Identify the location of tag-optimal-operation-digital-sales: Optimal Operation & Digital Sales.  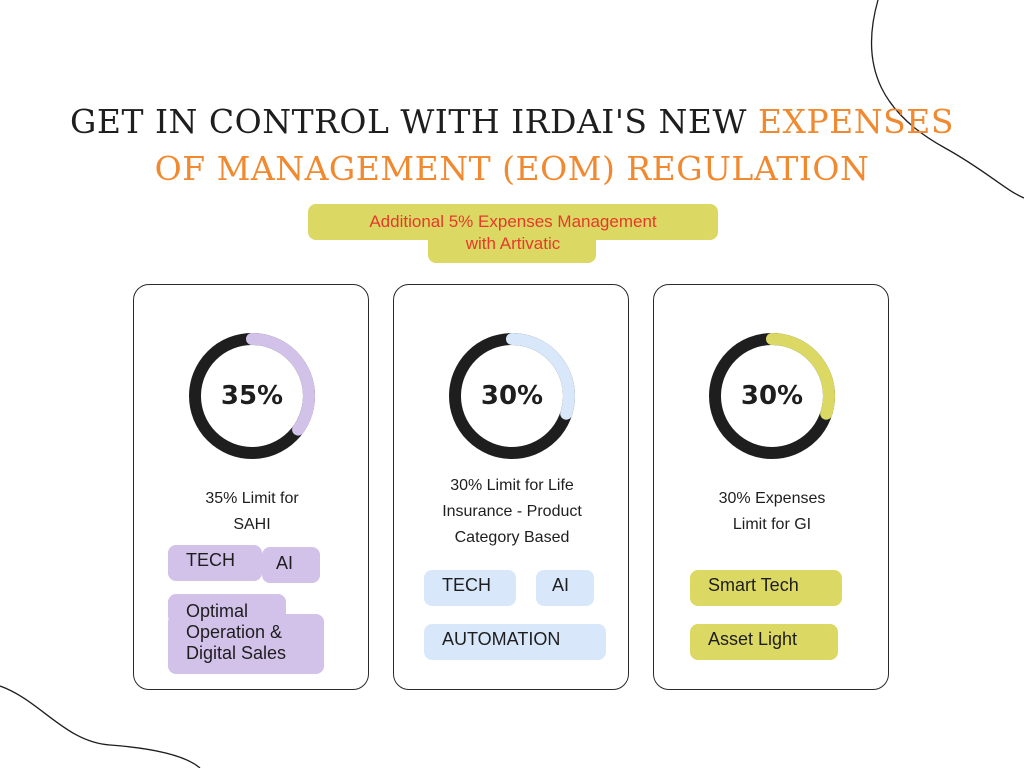
(256, 632).